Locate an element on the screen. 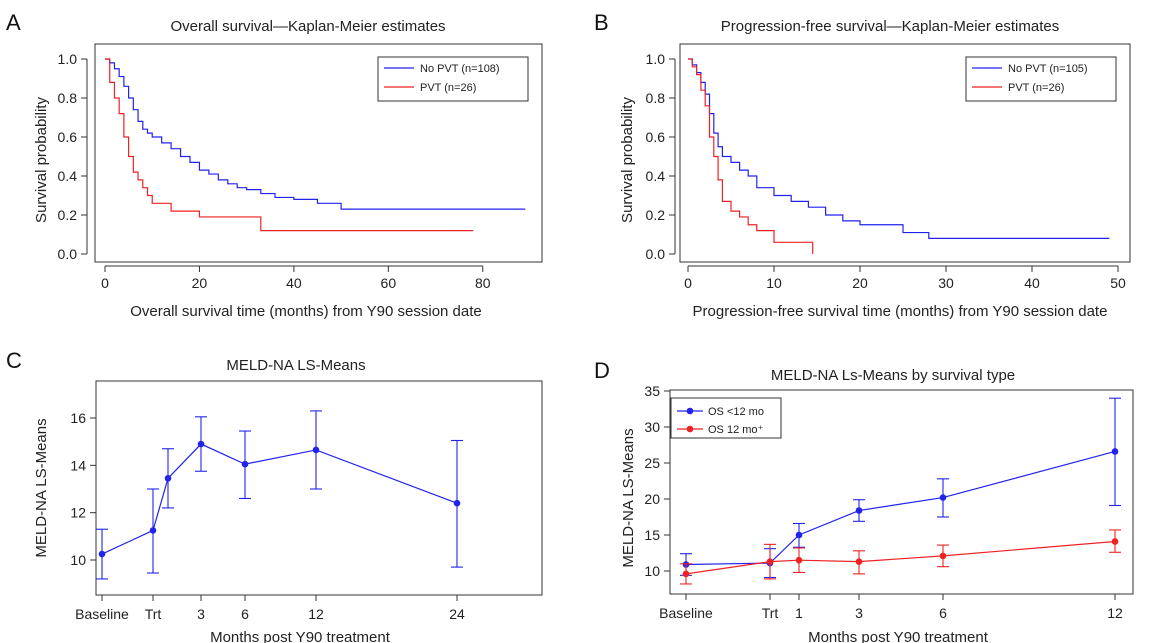 This screenshot has width=1158, height=643. panel-a-y-axis-label: Survival probability is located at coordinates (41, 160).